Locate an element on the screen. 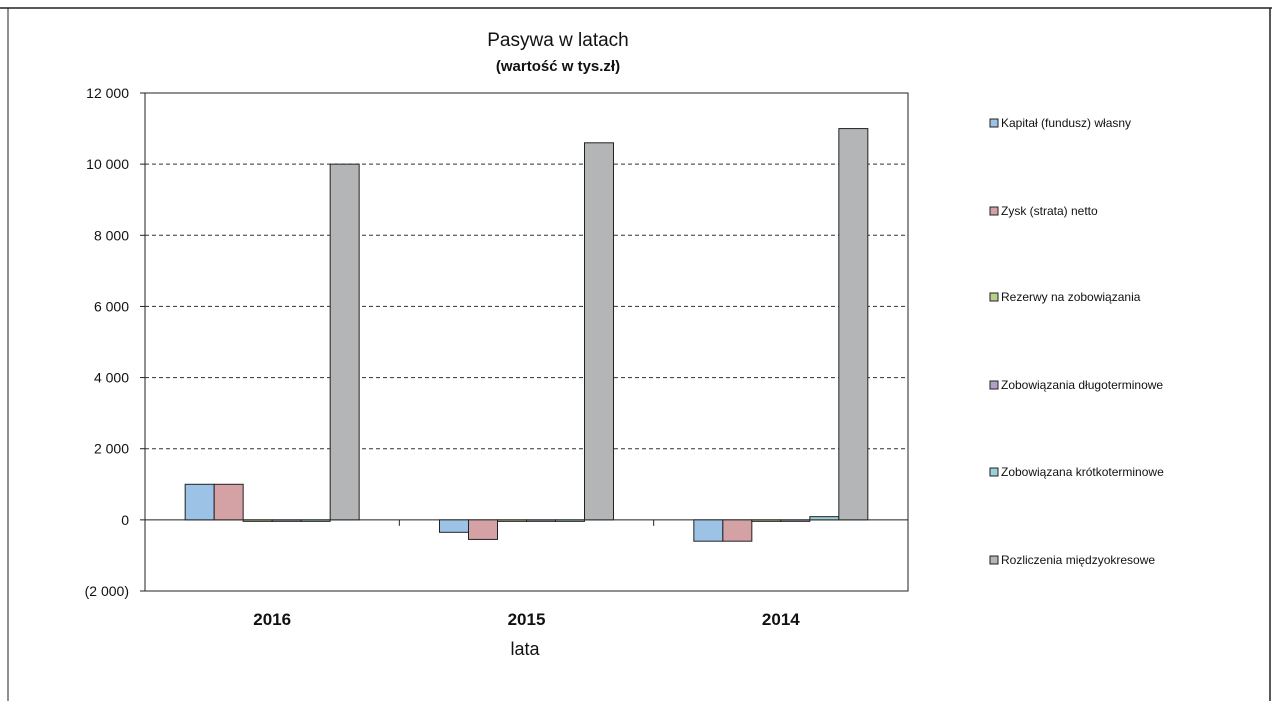 The height and width of the screenshot is (701, 1272). y-tick-label: 0 is located at coordinates (125, 520).